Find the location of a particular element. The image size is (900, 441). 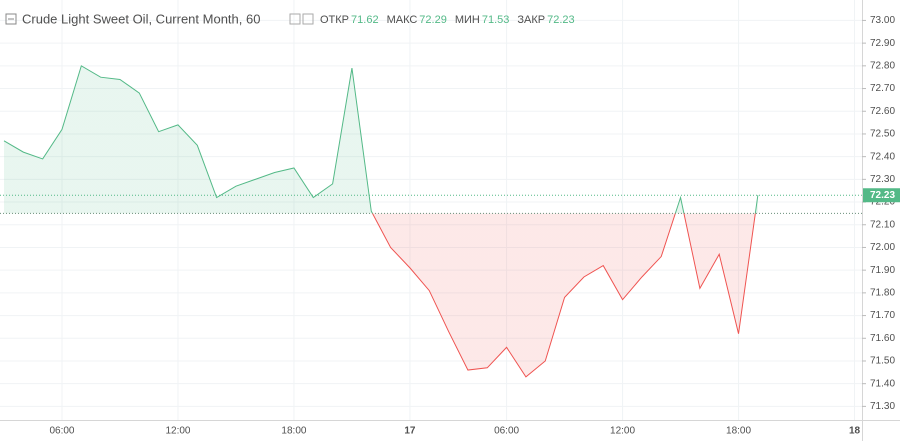

y-tick-label: 71.80 is located at coordinates (882, 293).